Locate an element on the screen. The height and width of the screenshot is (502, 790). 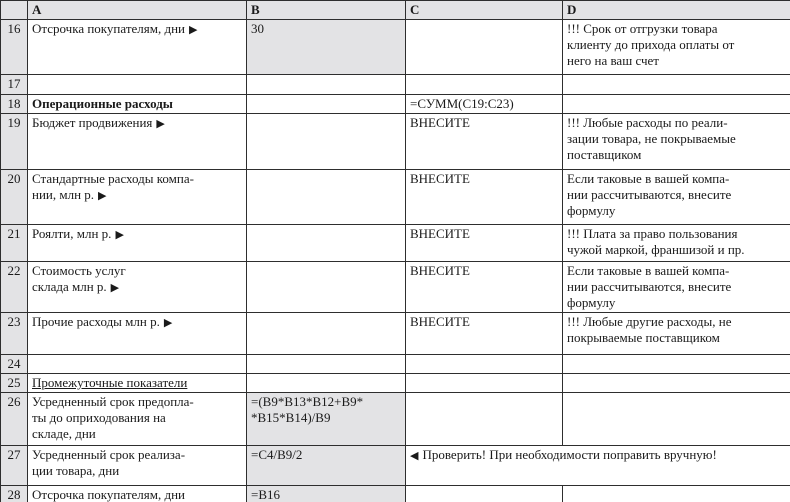
cell-B16: 30 is located at coordinates (326, 47).